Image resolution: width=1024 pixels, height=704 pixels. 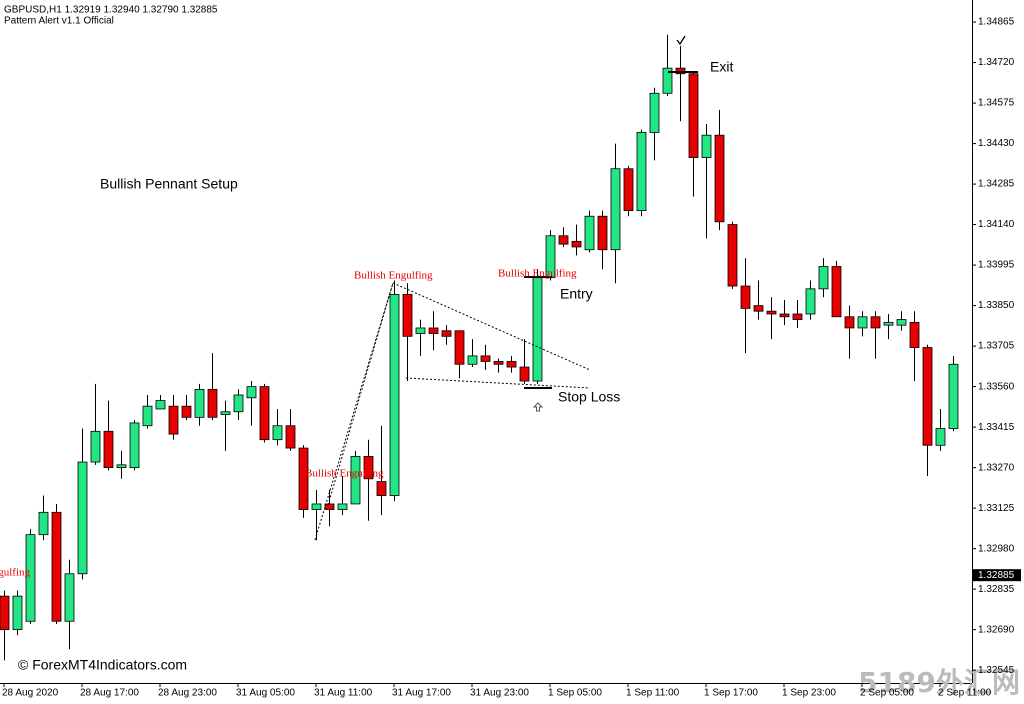 What do you see at coordinates (996, 184) in the screenshot?
I see `y-tick-label: 1.34285` at bounding box center [996, 184].